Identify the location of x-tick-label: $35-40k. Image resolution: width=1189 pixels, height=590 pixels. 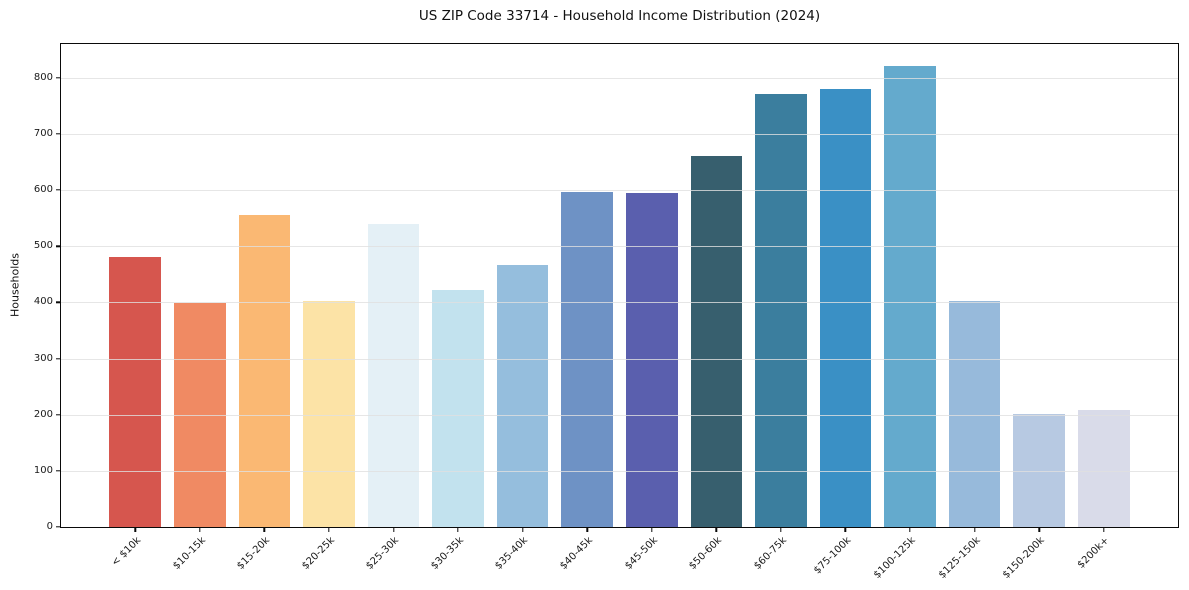
(512, 553).